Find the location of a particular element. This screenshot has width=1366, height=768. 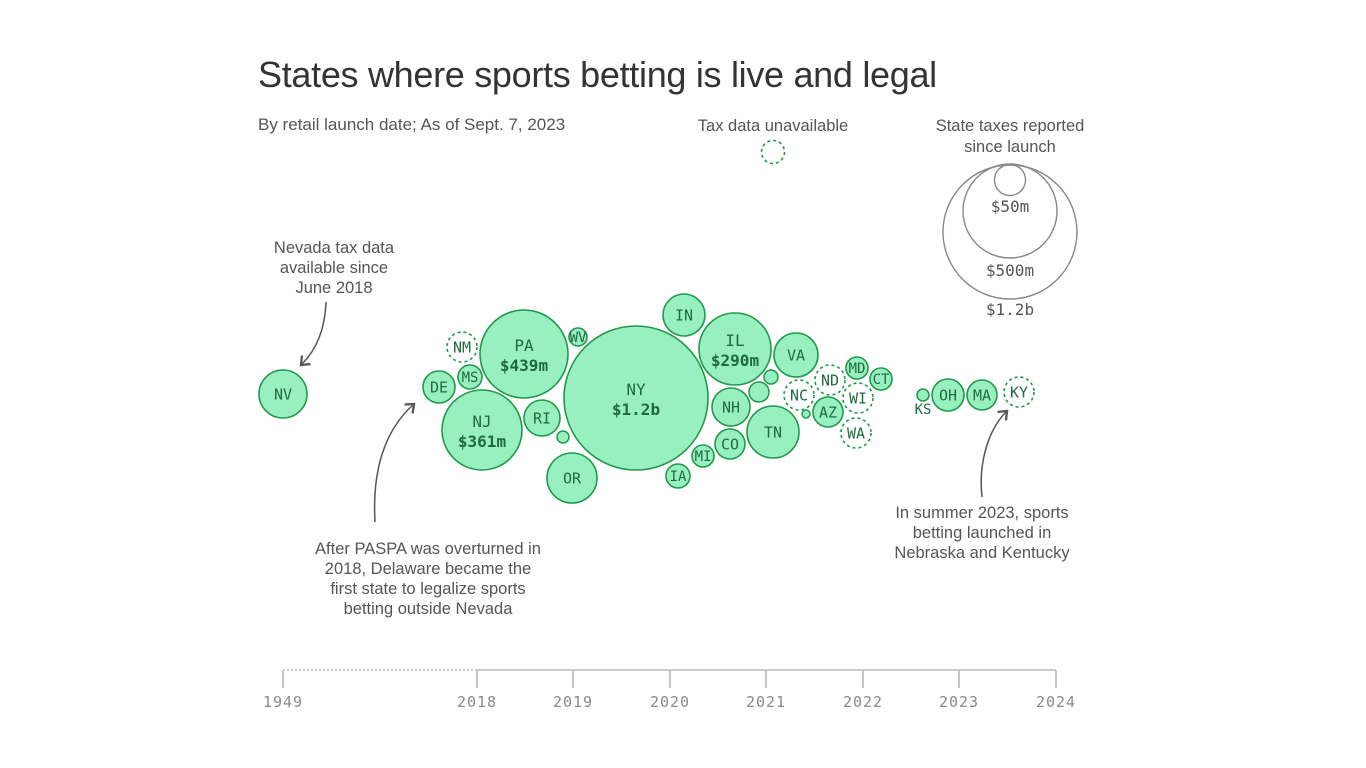

bubble-tn is located at coordinates (773, 432).